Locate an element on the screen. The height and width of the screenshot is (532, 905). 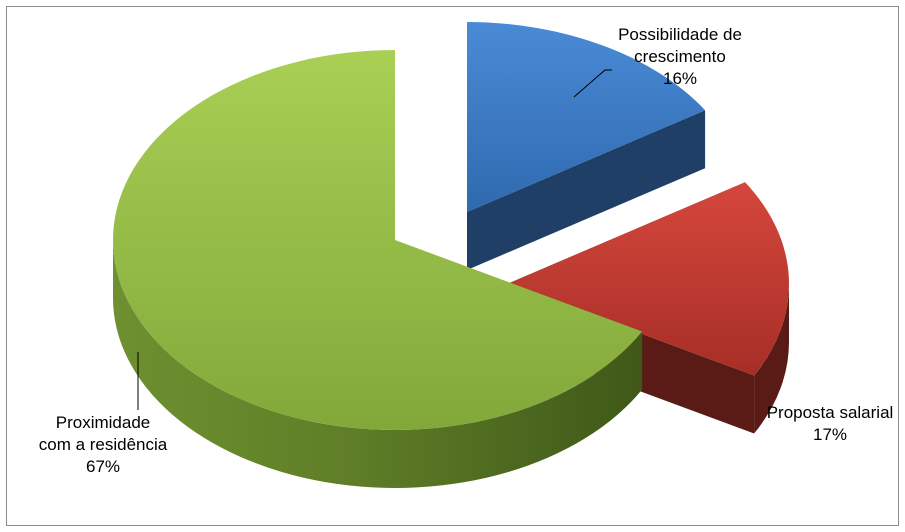
slice-proximidade-com-a-residencia-label: com a residência is located at coordinates (103, 444).